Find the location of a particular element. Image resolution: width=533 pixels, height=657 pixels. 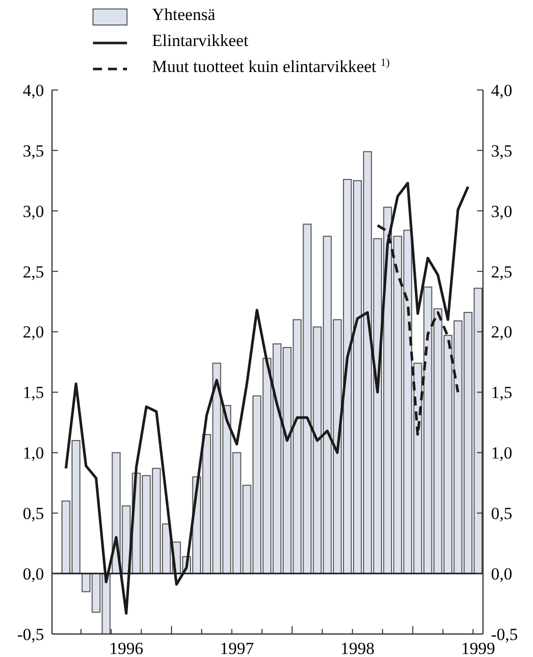

x-tick-label: 1996 is located at coordinates (126, 648).